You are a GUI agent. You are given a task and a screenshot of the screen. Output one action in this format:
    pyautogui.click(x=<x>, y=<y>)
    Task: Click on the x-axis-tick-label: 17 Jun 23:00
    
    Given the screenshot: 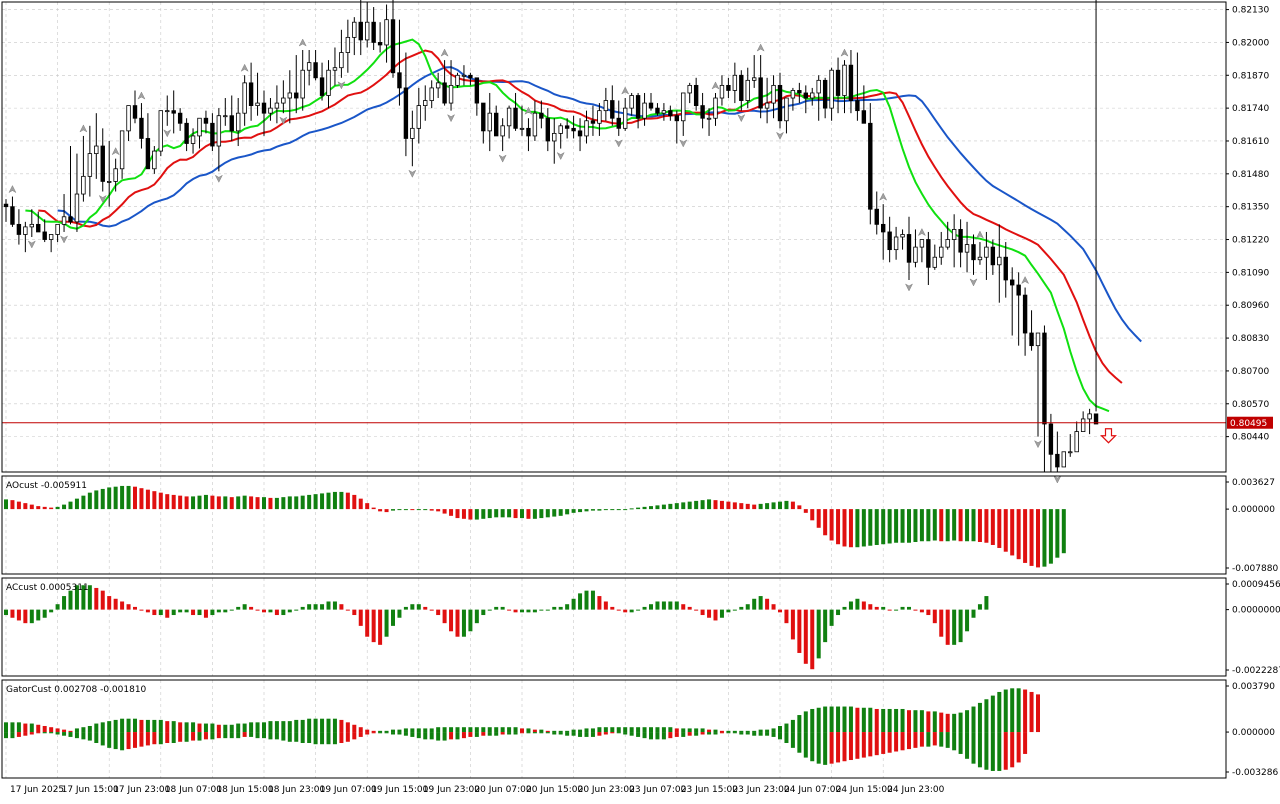 What is the action you would take?
    pyautogui.click(x=141, y=790)
    